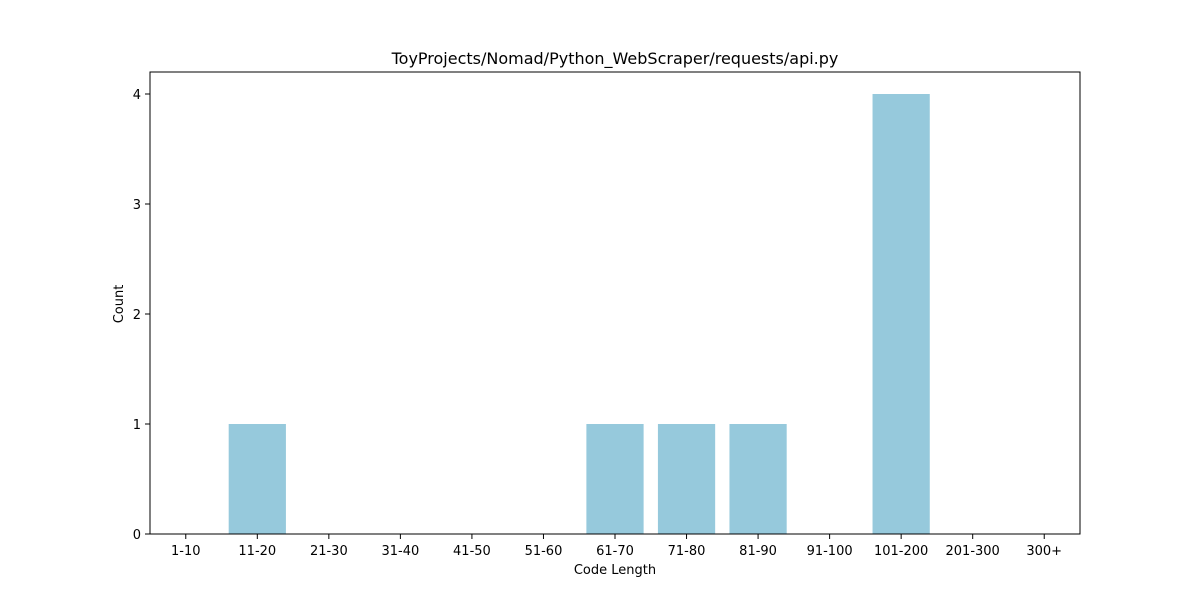 Image resolution: width=1200 pixels, height=600 pixels. I want to click on x-tick-label: 11-20, so click(257, 551).